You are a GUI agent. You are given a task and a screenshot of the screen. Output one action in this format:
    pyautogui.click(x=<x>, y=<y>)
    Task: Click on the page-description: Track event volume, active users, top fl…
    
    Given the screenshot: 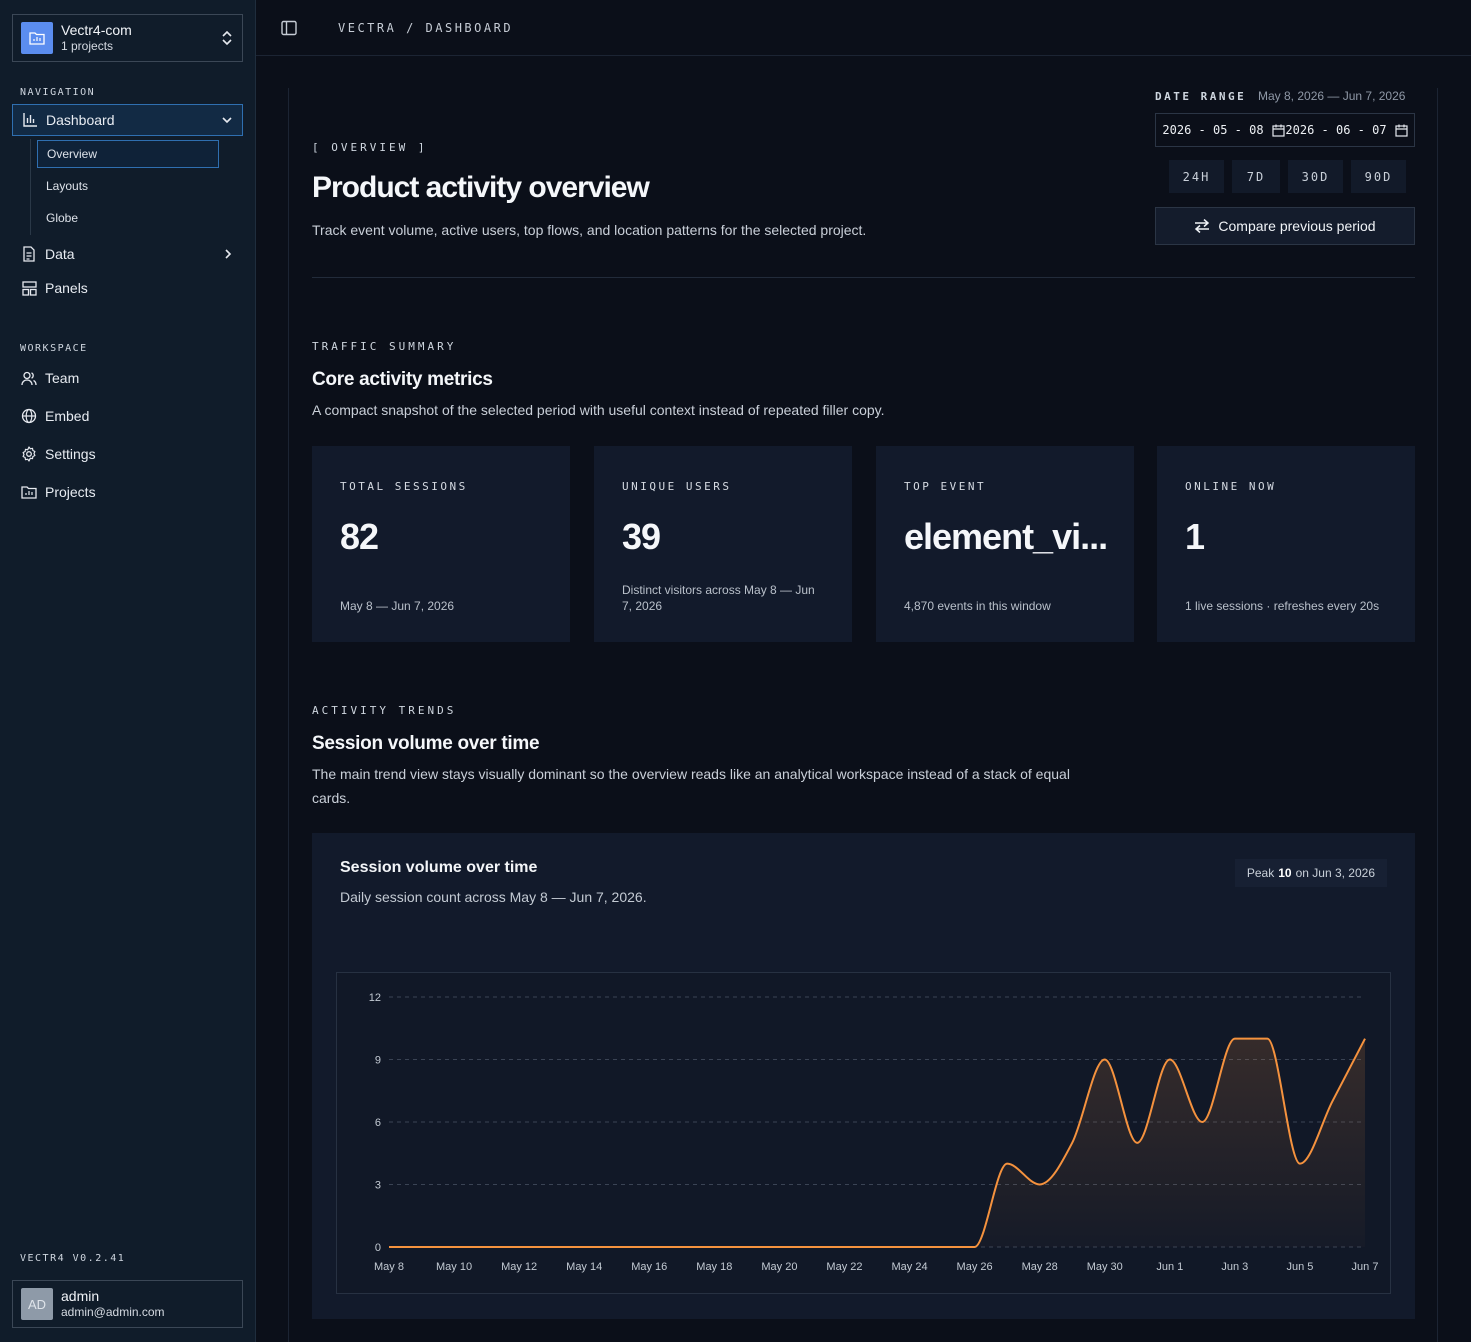 What is the action you would take?
    pyautogui.click(x=589, y=230)
    